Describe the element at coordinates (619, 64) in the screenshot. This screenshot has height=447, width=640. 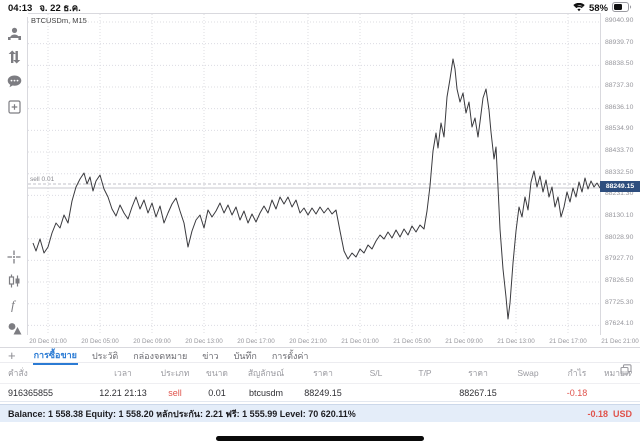
I see `price-tick-label: 88838.50` at that location.